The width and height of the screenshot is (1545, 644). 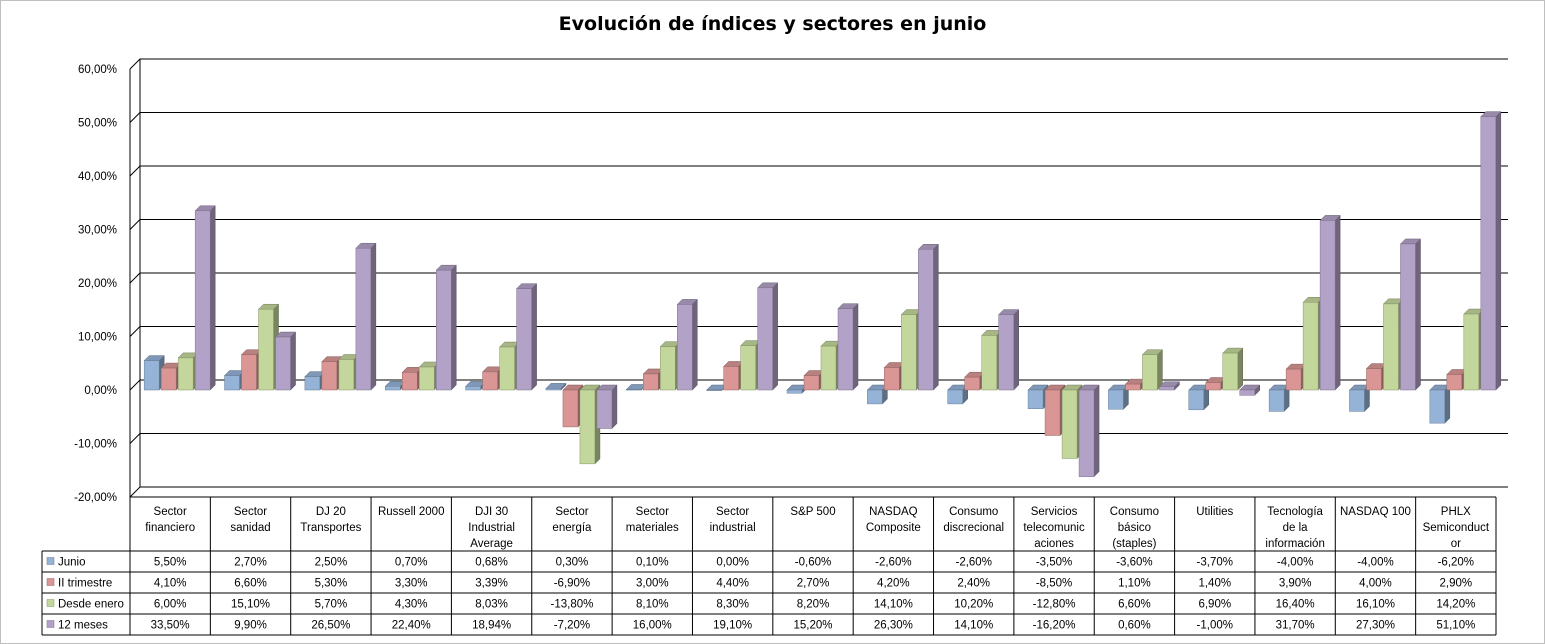 I want to click on data-label: -0,60%, so click(x=813, y=563).